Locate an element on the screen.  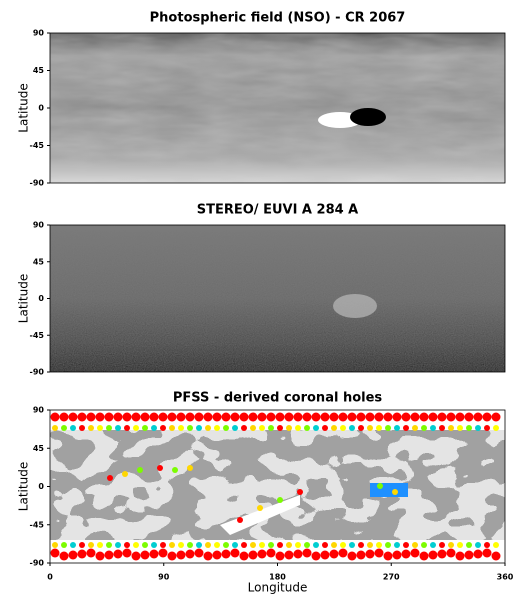
y-tick-label: 0 is located at coordinates (41, 486).